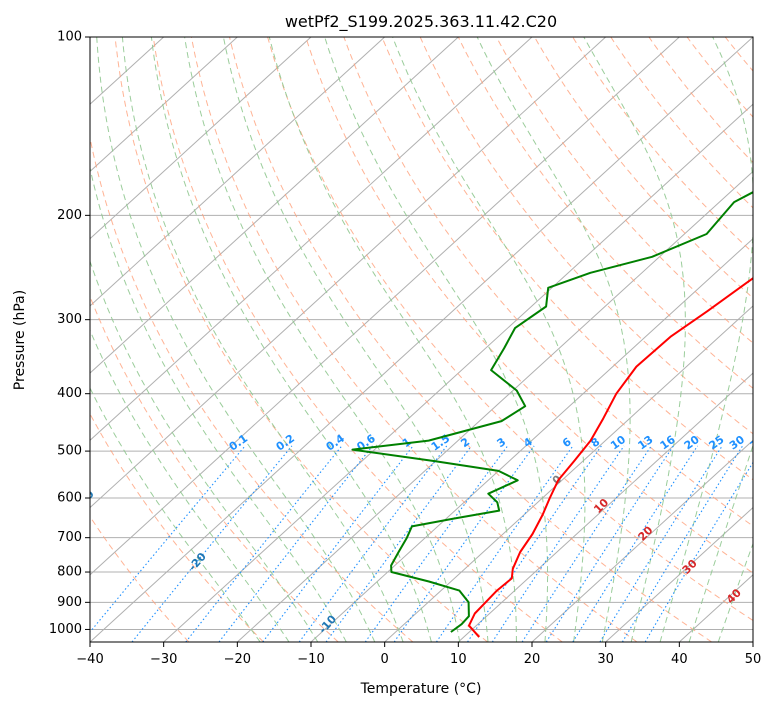 The image size is (775, 708). I want to click on mixing-ratio-label: 0.2, so click(285, 443).